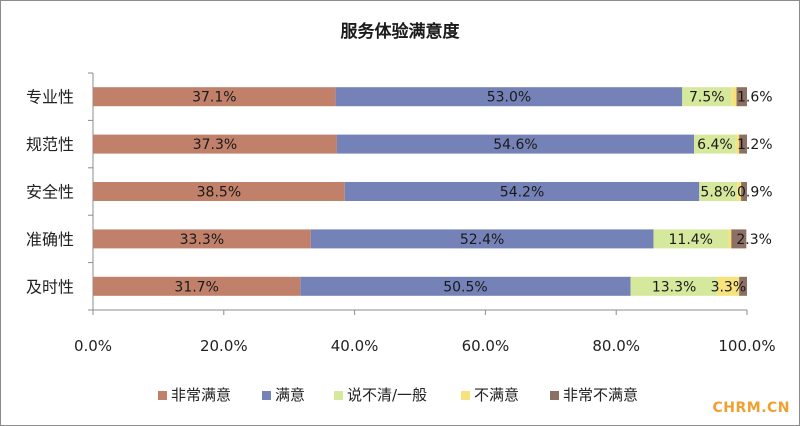  What do you see at coordinates (496, 395) in the screenshot?
I see `legend-label: 不满意` at bounding box center [496, 395].